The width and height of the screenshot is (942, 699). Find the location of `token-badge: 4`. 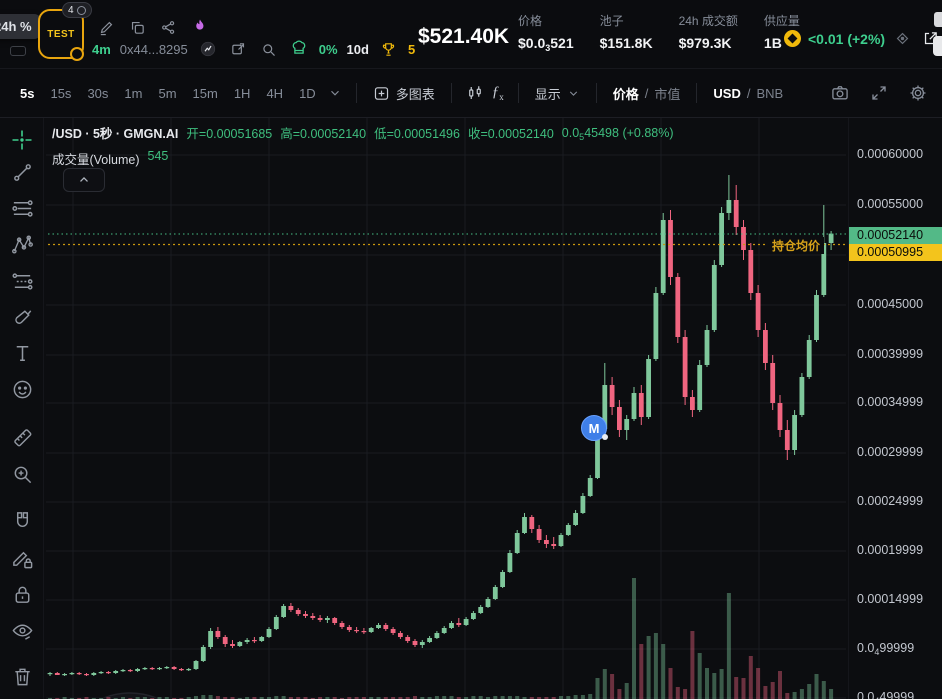

token-badge: 4 is located at coordinates (77, 10).